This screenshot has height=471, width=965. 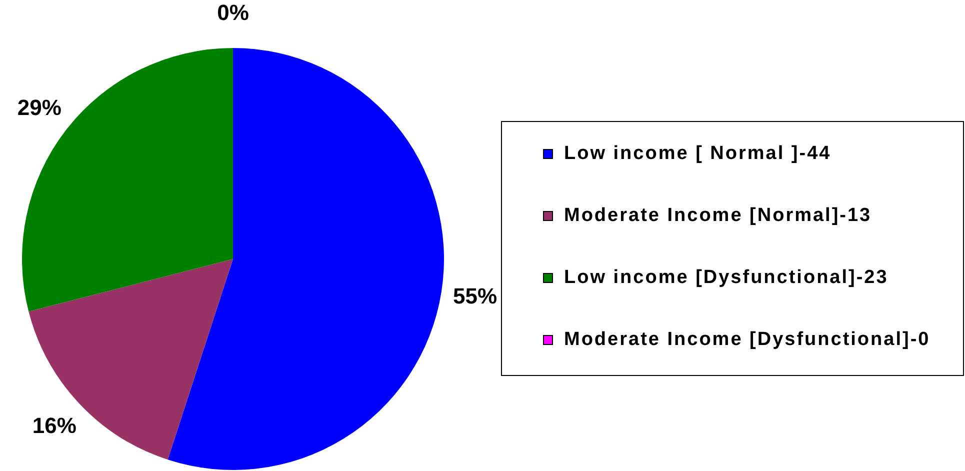 I want to click on legend-label: Moderate Income [Dysfunctional]-0, so click(x=747, y=340).